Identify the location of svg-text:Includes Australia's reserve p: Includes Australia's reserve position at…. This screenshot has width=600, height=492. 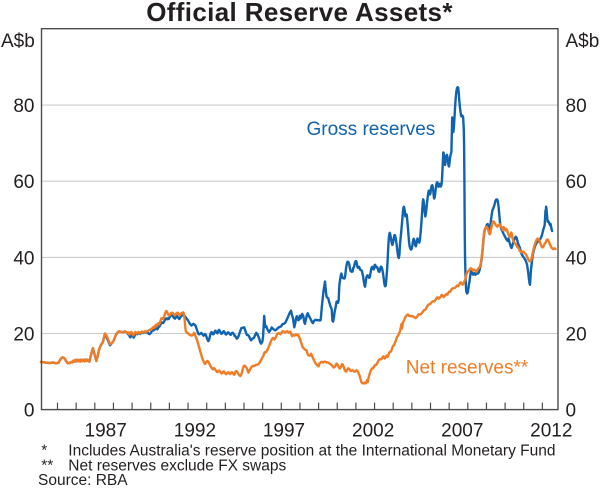
(311, 451).